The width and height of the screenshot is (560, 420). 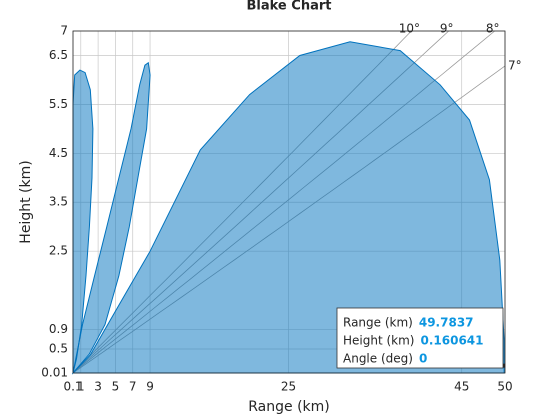 I want to click on x-tick-label: 45, so click(x=461, y=387).